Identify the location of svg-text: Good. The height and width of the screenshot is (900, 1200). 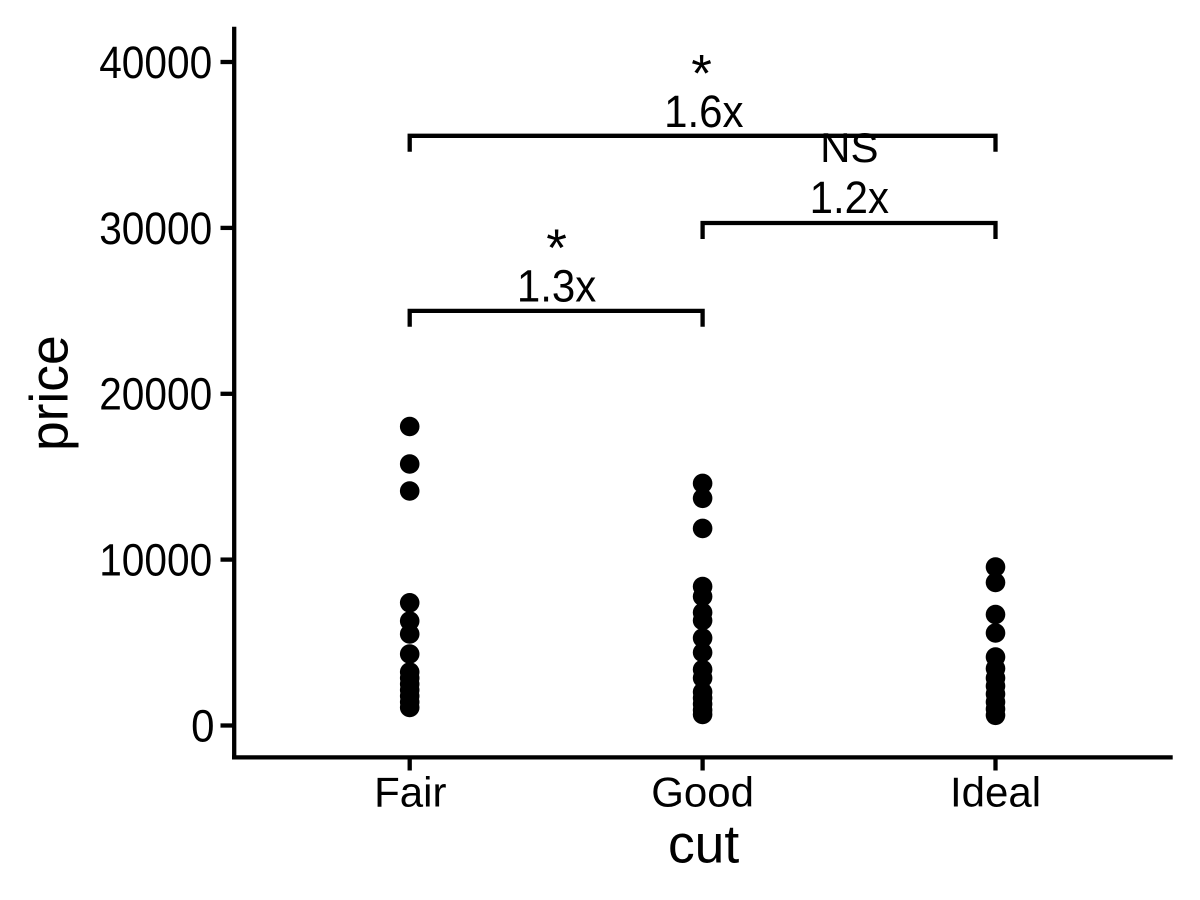
(702, 792).